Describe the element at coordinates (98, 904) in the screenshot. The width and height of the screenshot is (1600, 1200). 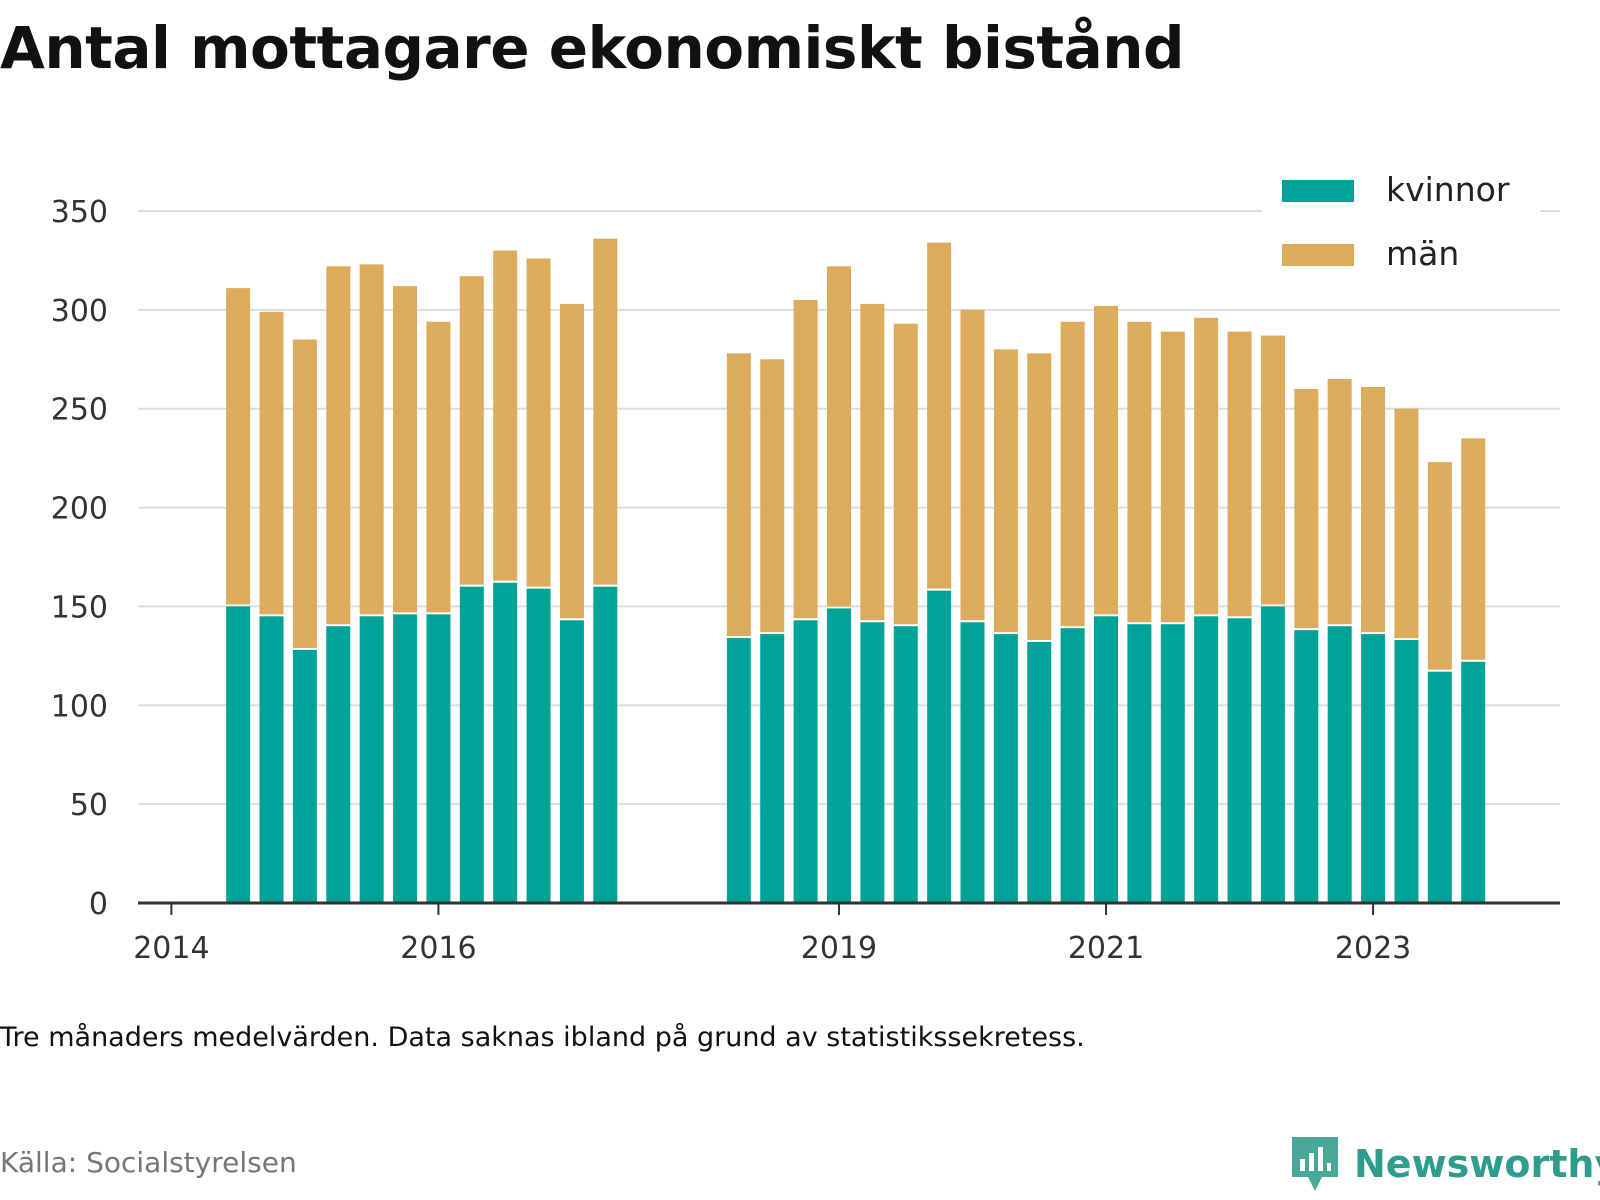
I see `y-tick-label: 0` at that location.